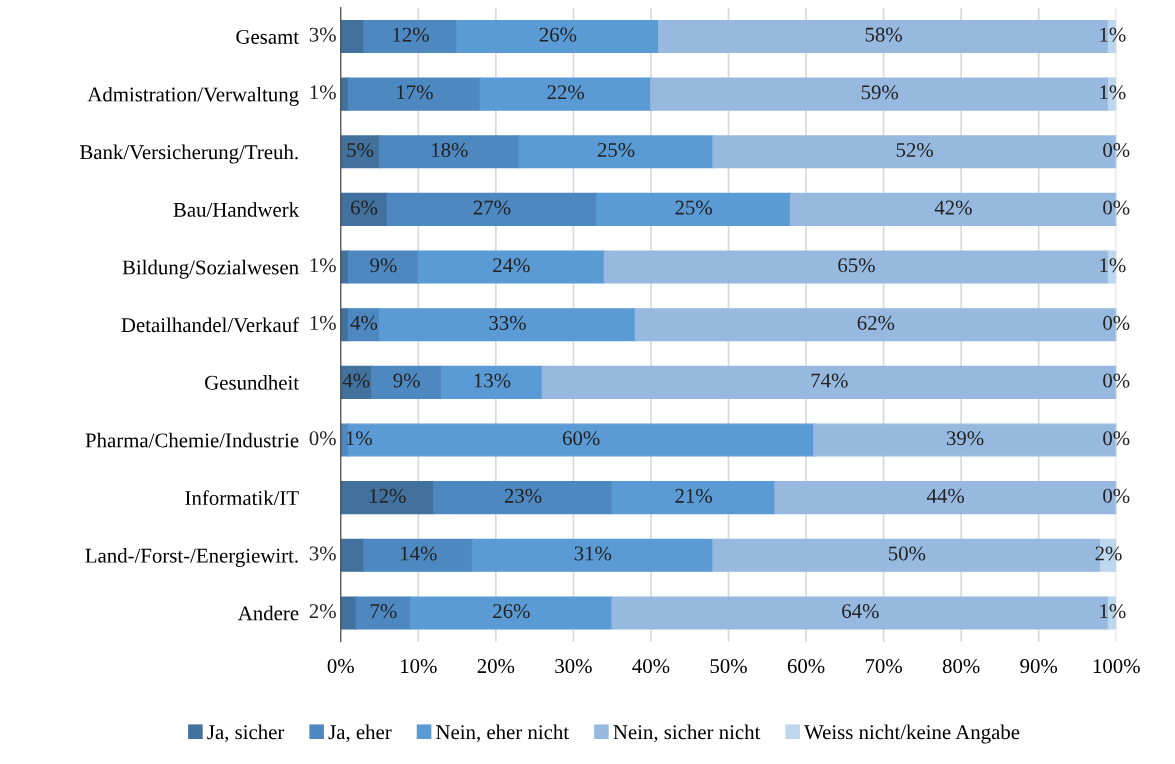 The height and width of the screenshot is (764, 1175). Describe the element at coordinates (267, 36) in the screenshot. I see `y-tick-label: Gesamt` at that location.